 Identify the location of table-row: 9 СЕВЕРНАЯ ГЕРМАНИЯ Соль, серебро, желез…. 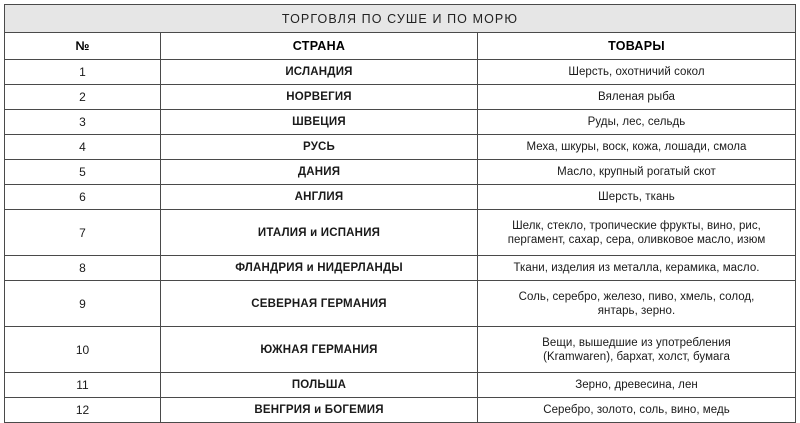
(400, 303).